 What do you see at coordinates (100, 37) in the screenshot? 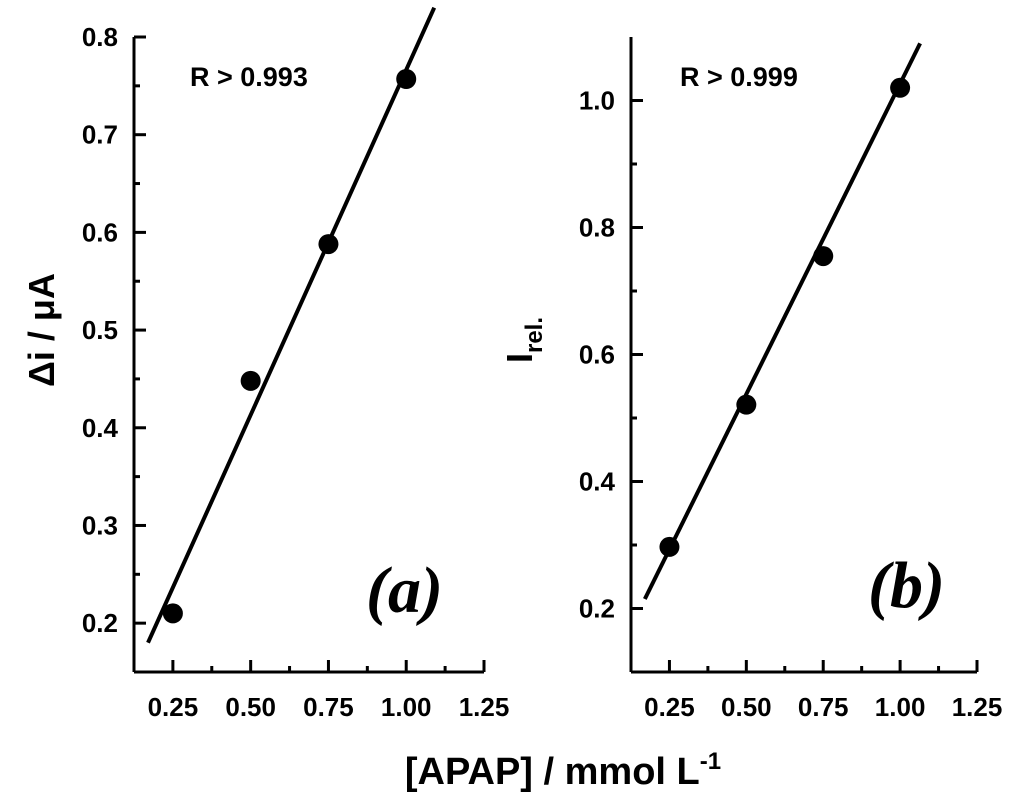
I see `panel-a-y-tick-label: 0.8` at bounding box center [100, 37].